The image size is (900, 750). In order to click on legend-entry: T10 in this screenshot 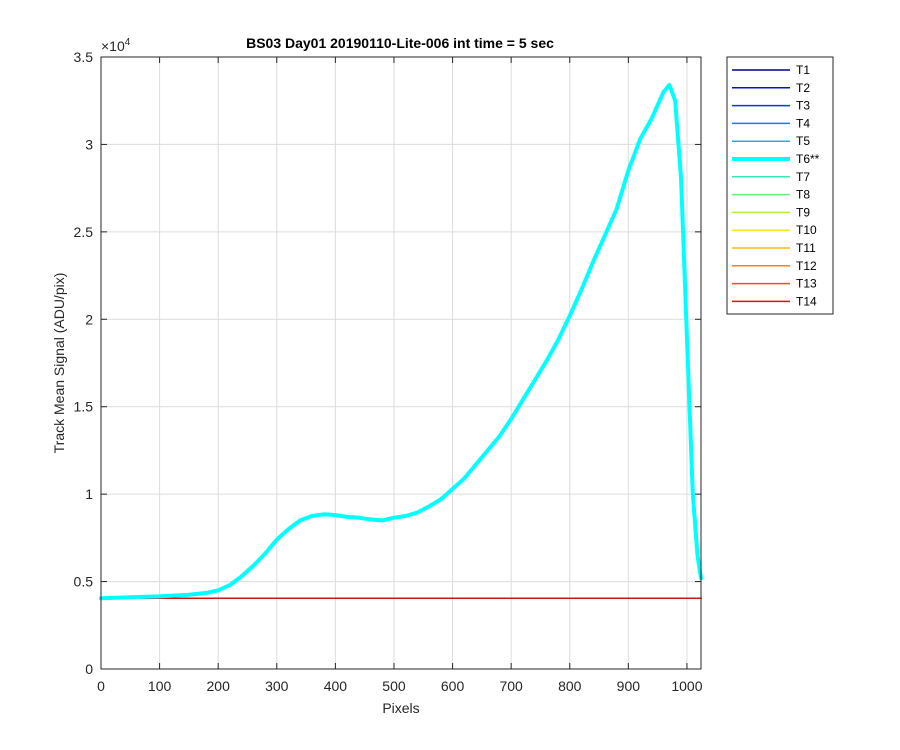, I will do `click(806, 230)`.